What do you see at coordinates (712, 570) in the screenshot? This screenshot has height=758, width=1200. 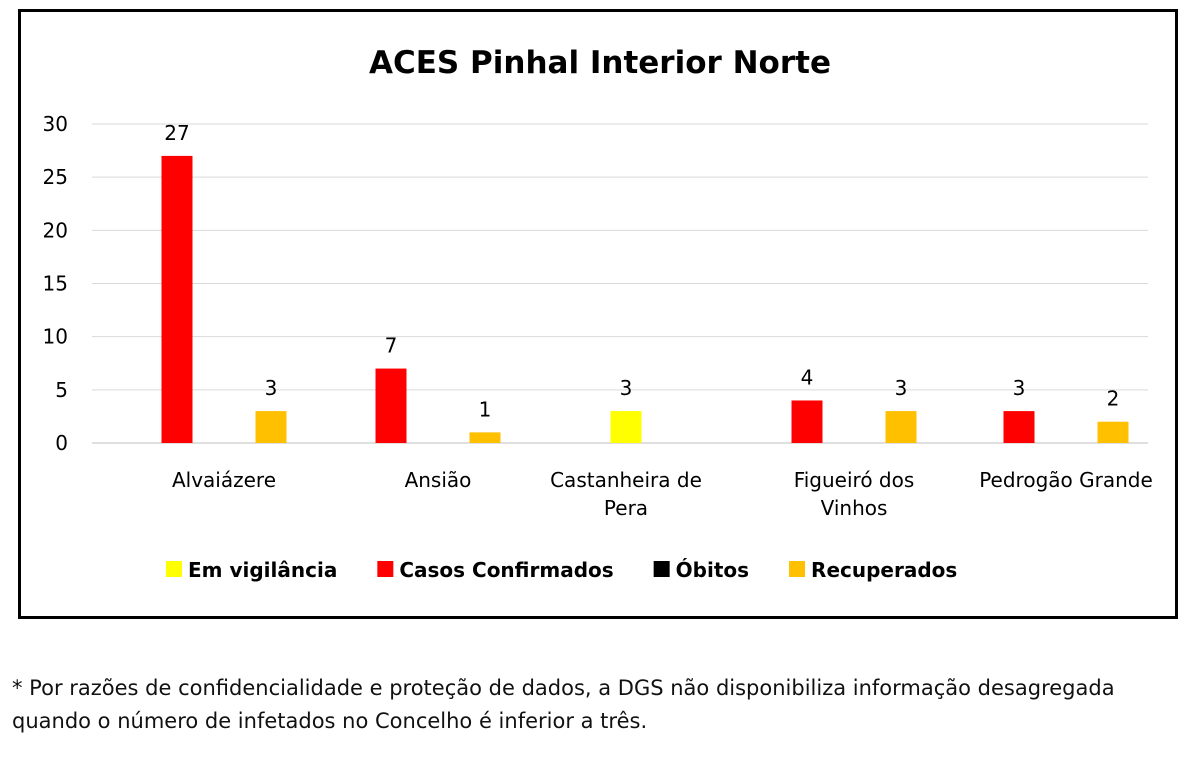 I see `legend-label: Óbitos` at bounding box center [712, 570].